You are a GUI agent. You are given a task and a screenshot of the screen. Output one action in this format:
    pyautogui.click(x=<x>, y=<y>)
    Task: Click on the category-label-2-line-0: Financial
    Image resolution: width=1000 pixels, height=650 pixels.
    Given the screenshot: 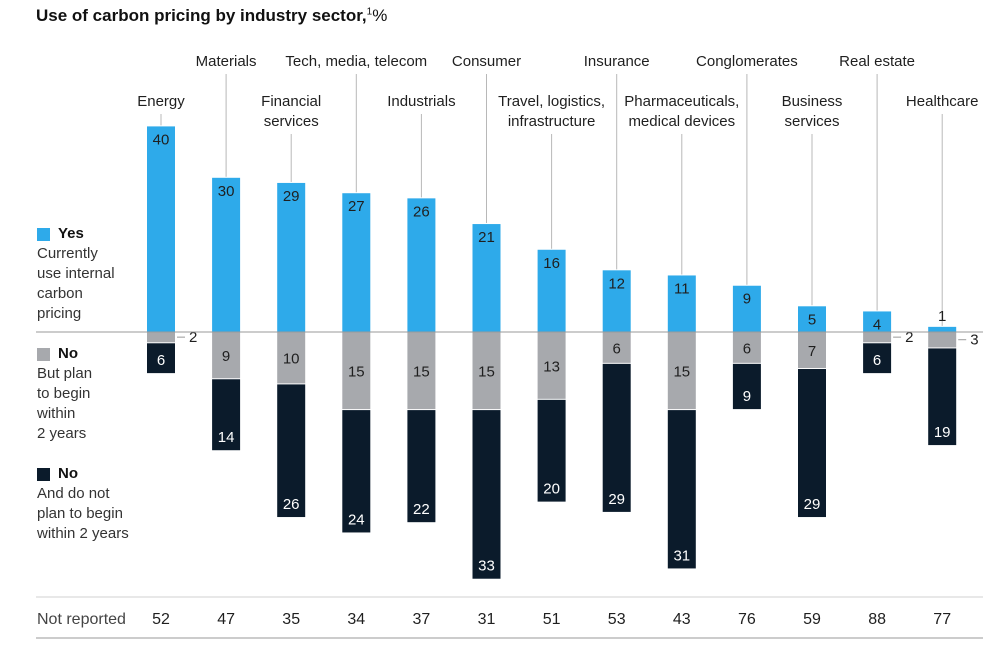 What is the action you would take?
    pyautogui.click(x=291, y=101)
    